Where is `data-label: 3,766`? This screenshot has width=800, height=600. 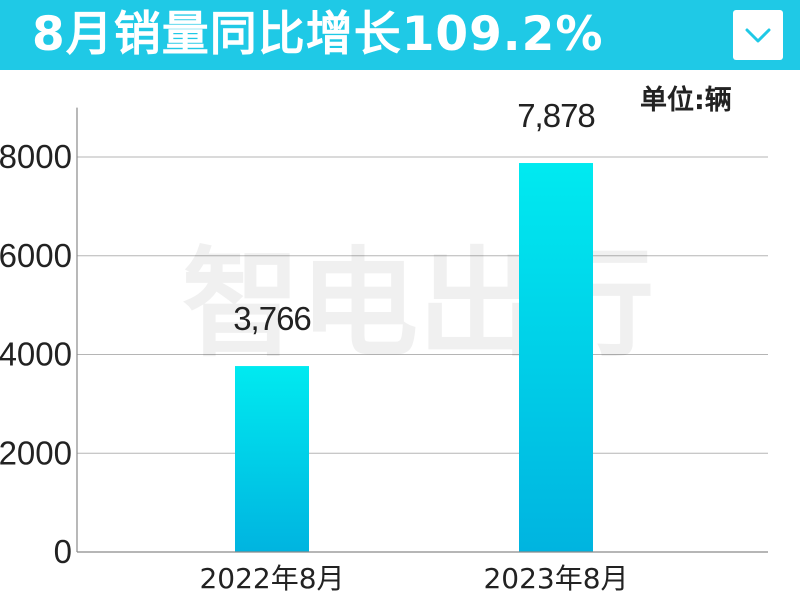
data-label: 3,766 is located at coordinates (272, 318).